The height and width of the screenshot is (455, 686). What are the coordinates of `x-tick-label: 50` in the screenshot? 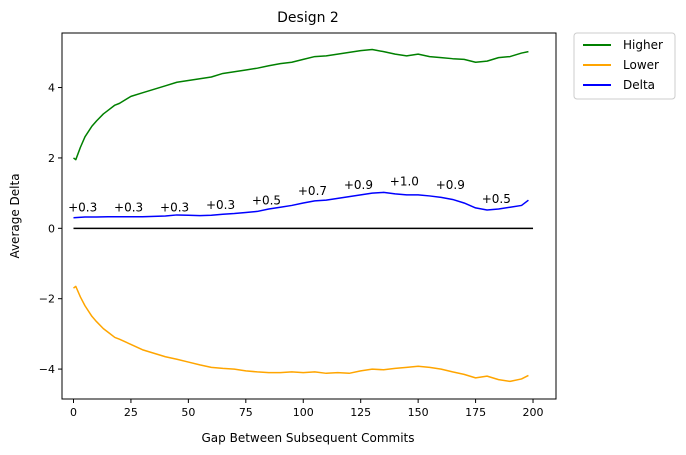 It's located at (188, 412).